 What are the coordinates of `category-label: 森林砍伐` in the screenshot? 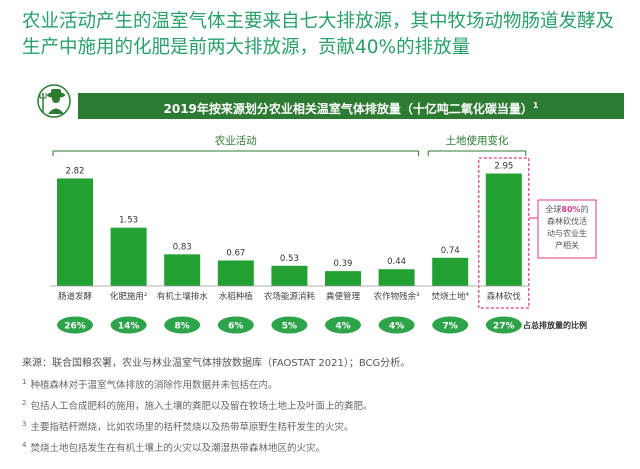 It's located at (504, 296).